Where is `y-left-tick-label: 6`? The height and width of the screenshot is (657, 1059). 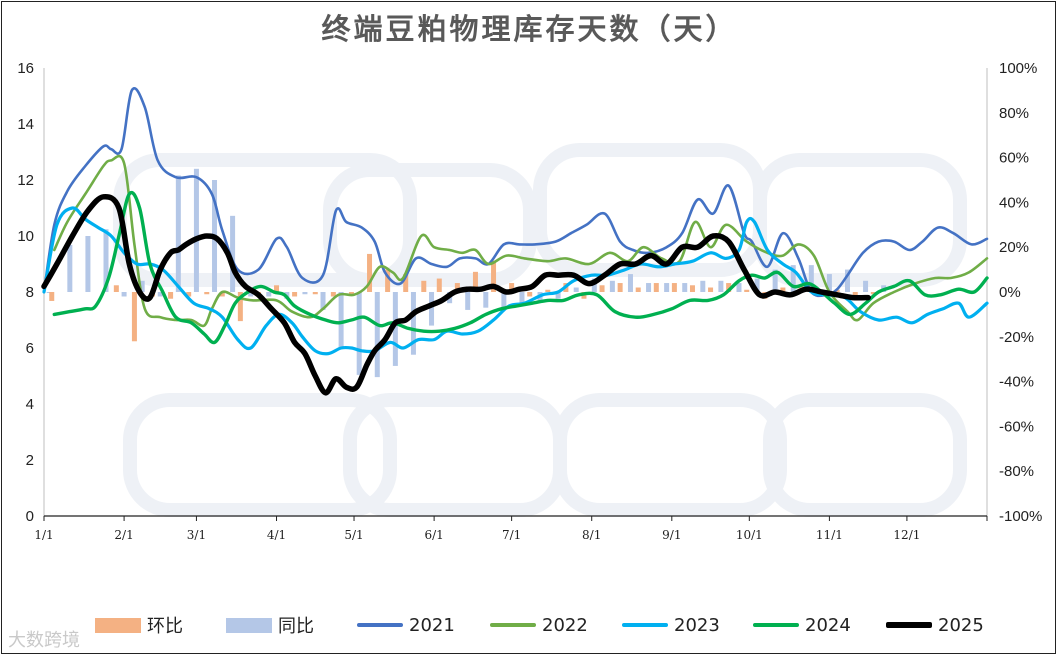 y-left-tick-label: 6 is located at coordinates (30, 348).